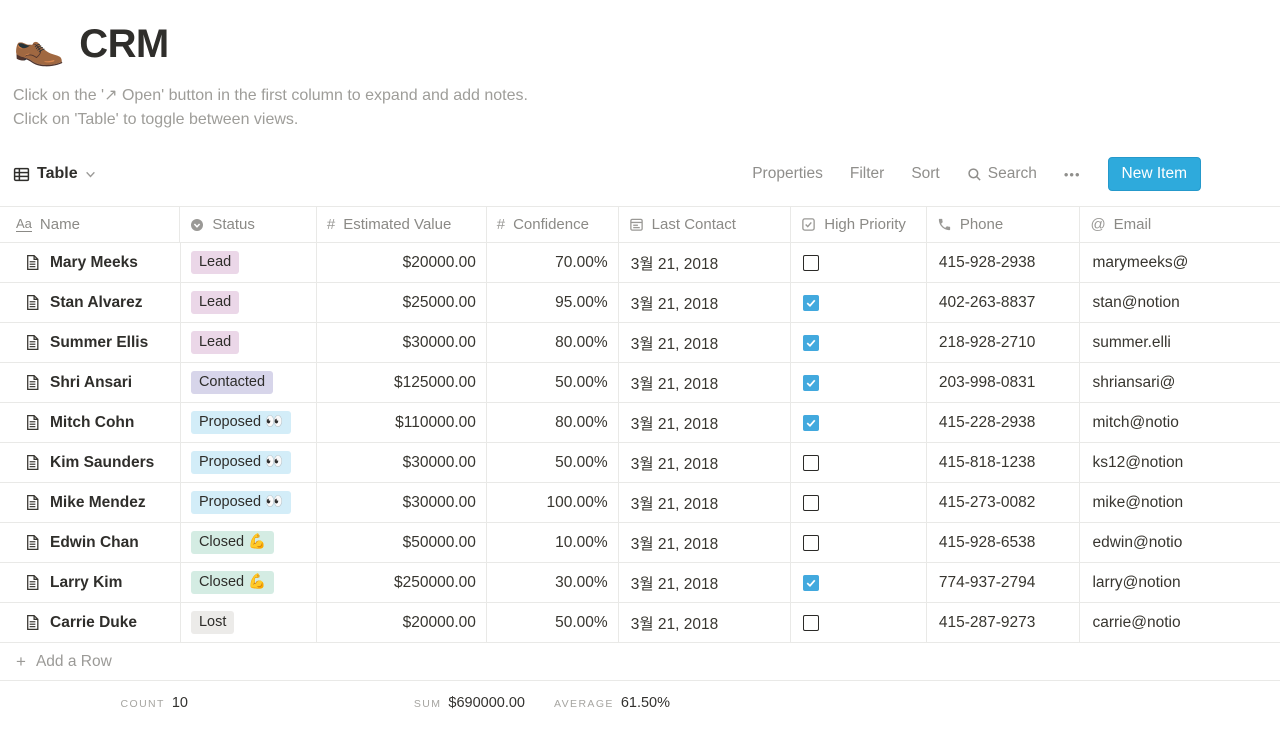 Image resolution: width=1280 pixels, height=747 pixels. Describe the element at coordinates (1136, 582) in the screenshot. I see `cell-email: larry@notion` at that location.